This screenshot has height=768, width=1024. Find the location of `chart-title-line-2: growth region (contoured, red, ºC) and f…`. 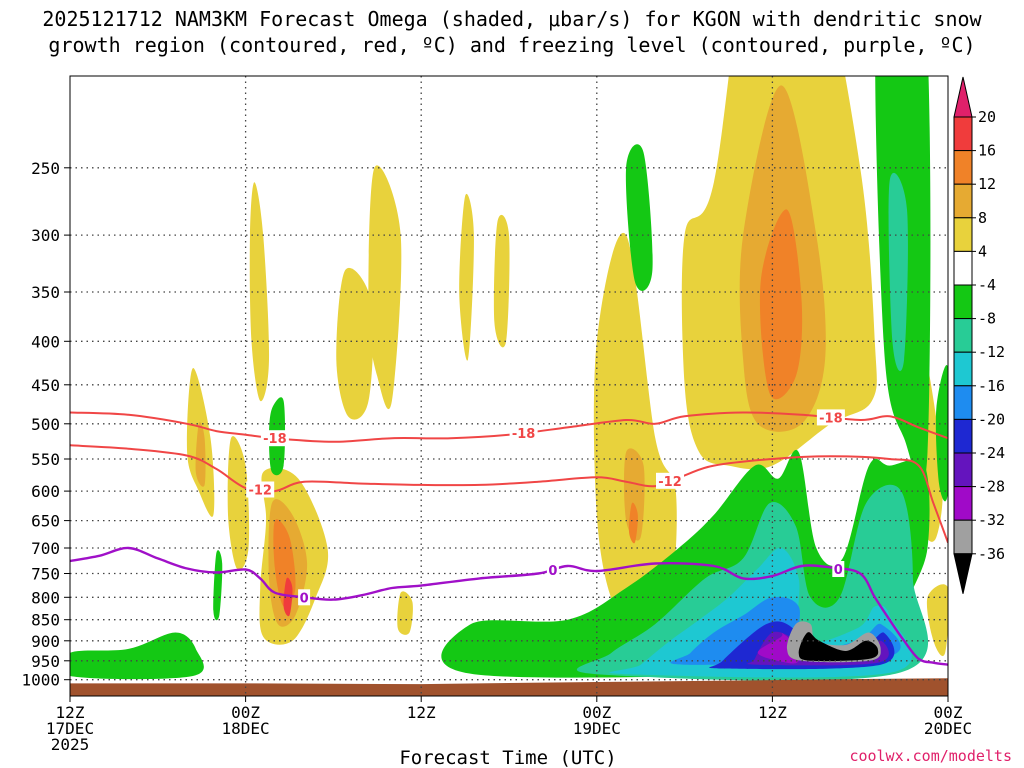

chart-title-line-2: growth region (contoured, red, ºC) and f… is located at coordinates (511, 45).